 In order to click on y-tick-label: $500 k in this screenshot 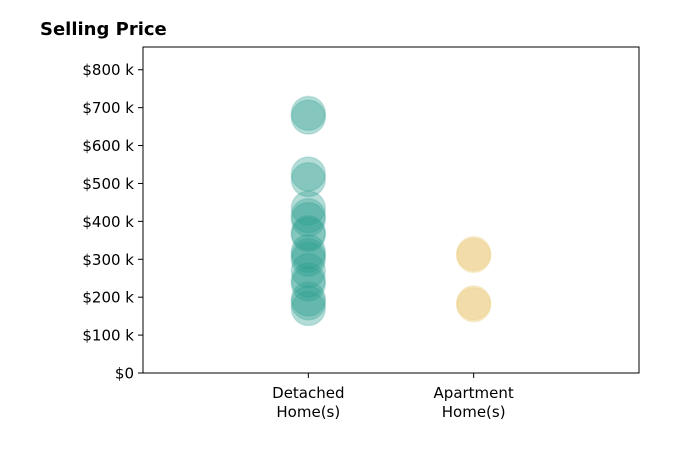, I will do `click(108, 184)`.